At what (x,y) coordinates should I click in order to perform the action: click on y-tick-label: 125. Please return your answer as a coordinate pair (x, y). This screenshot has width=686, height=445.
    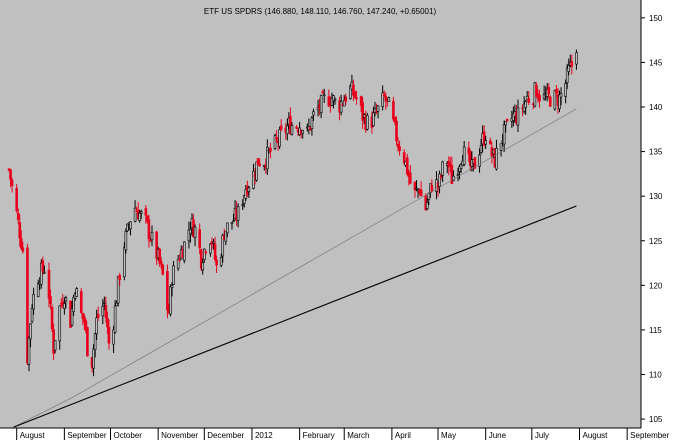
    Looking at the image, I should click on (656, 241).